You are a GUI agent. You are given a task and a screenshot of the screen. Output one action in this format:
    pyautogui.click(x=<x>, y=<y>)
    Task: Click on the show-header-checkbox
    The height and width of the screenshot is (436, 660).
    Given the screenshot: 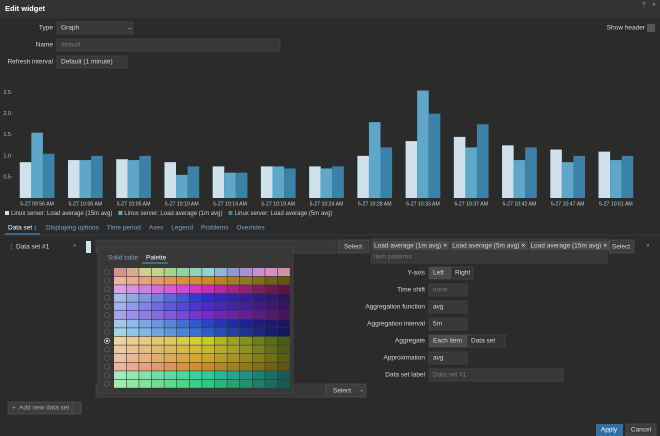 What is the action you would take?
    pyautogui.click(x=651, y=28)
    